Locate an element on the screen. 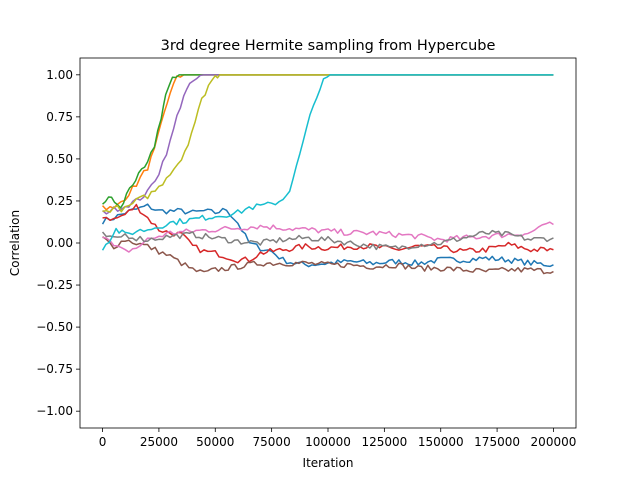 The width and height of the screenshot is (640, 480). y-tick-label: −0.25 is located at coordinates (54, 285).